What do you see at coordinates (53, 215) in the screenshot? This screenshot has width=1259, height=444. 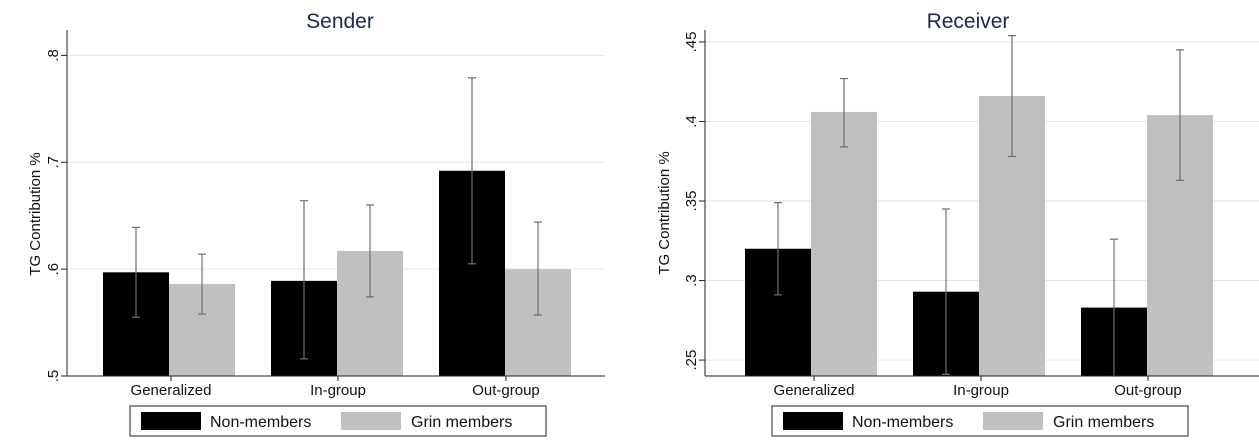 I see `y-tick-labels: .5 .6 .7 .8` at bounding box center [53, 215].